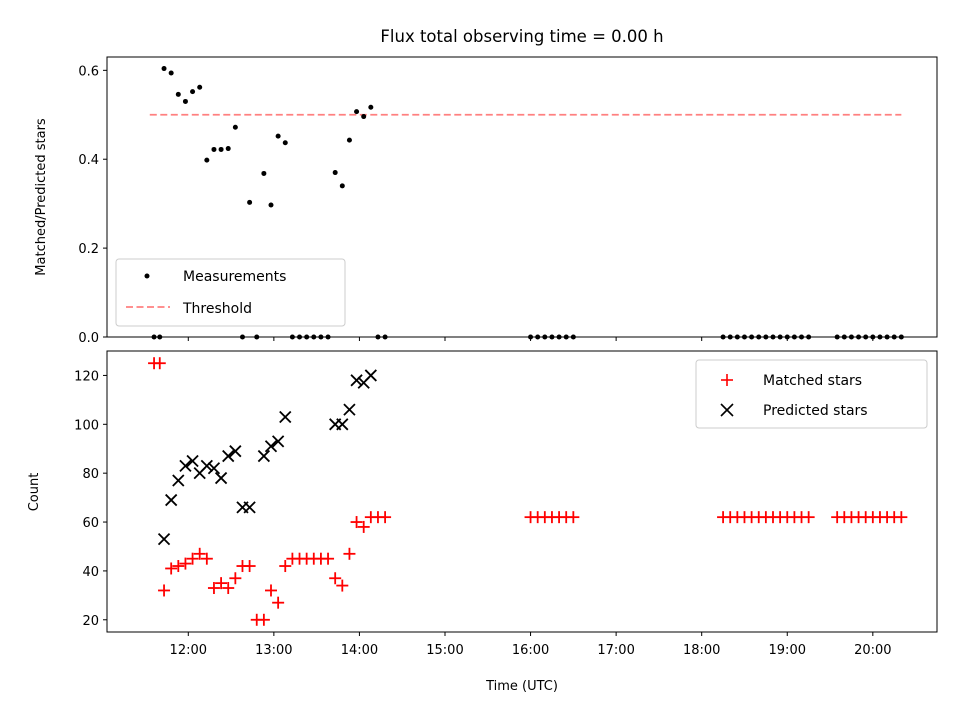 The width and height of the screenshot is (960, 724). Describe the element at coordinates (815, 411) in the screenshot. I see `legend-predicted-label: Predicted stars` at that location.